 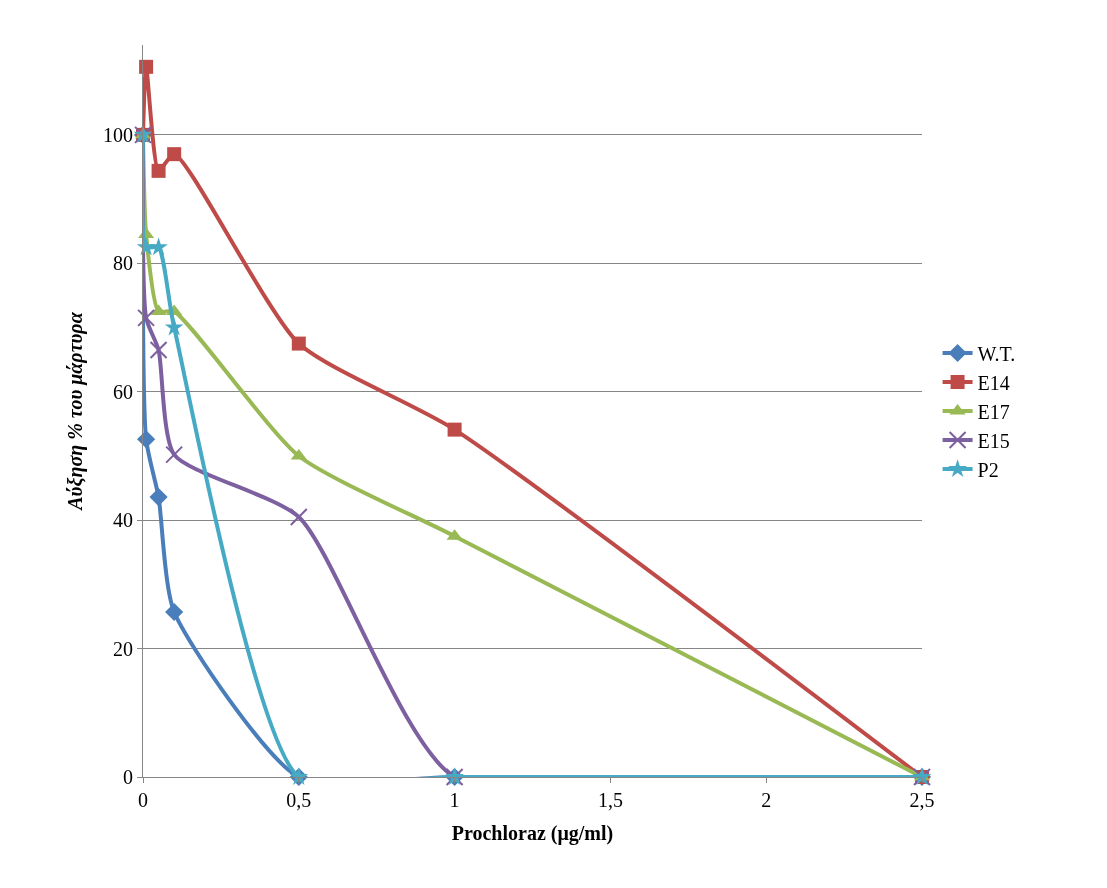 What do you see at coordinates (766, 800) in the screenshot?
I see `x-tick-label: 2` at bounding box center [766, 800].